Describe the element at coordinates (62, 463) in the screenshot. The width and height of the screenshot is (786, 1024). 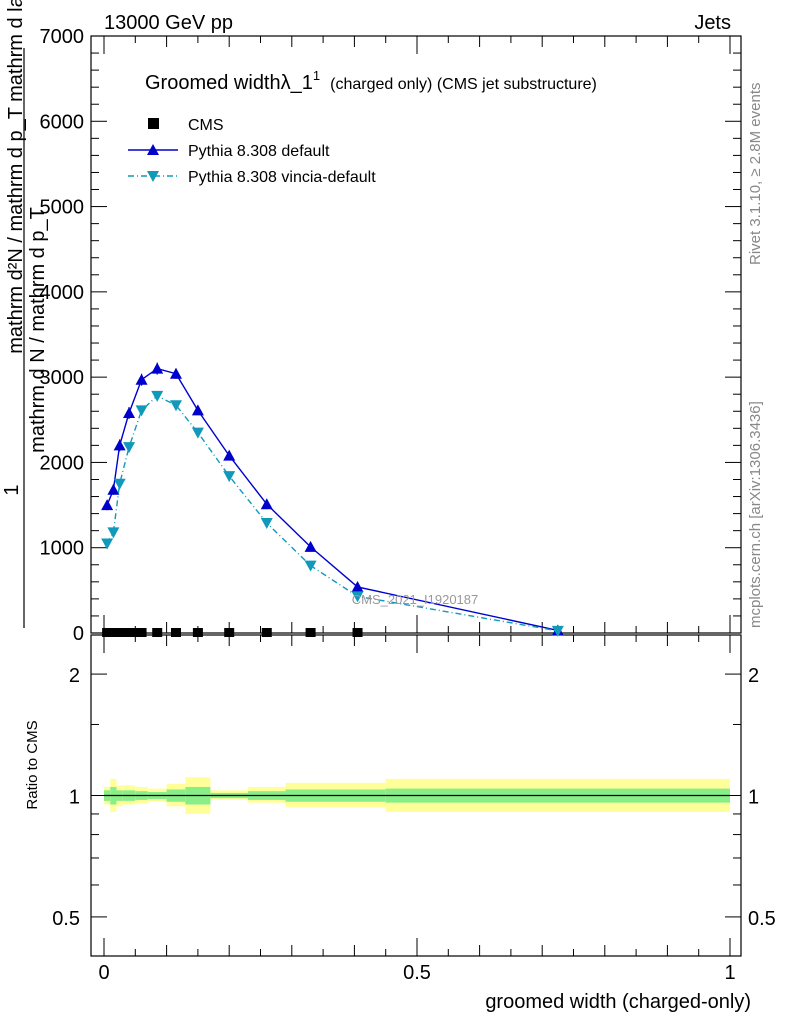
I see `main-y-tick-label: 2000` at that location.